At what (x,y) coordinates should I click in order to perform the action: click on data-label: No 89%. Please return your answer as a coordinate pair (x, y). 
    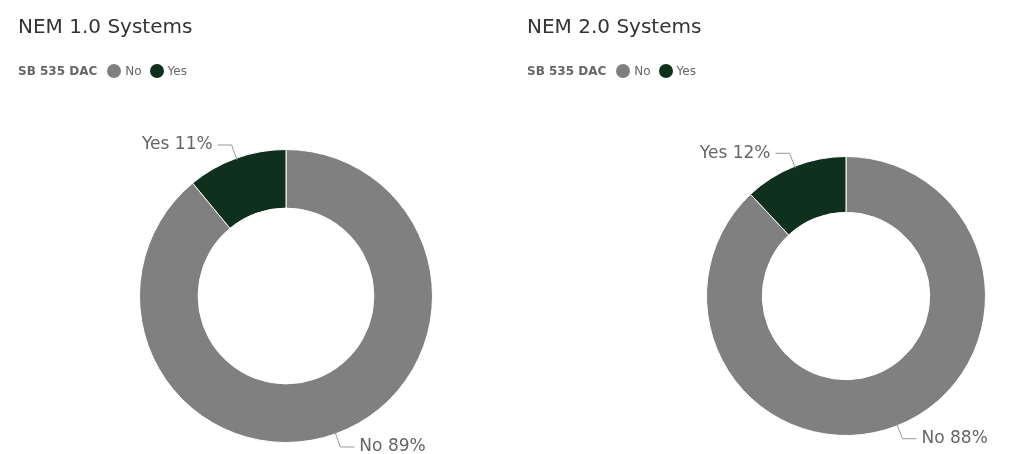
    Looking at the image, I should click on (392, 444).